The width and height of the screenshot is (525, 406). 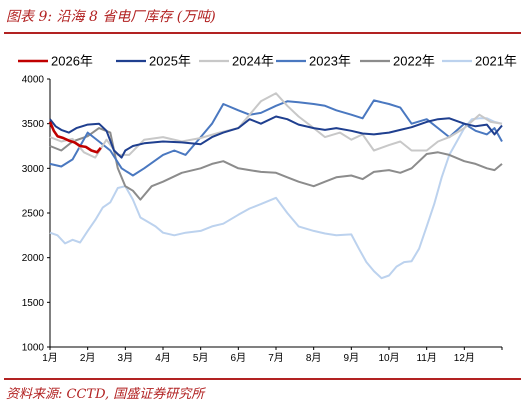 What do you see at coordinates (33, 348) in the screenshot?
I see `y-tick-label: 1000` at bounding box center [33, 348].